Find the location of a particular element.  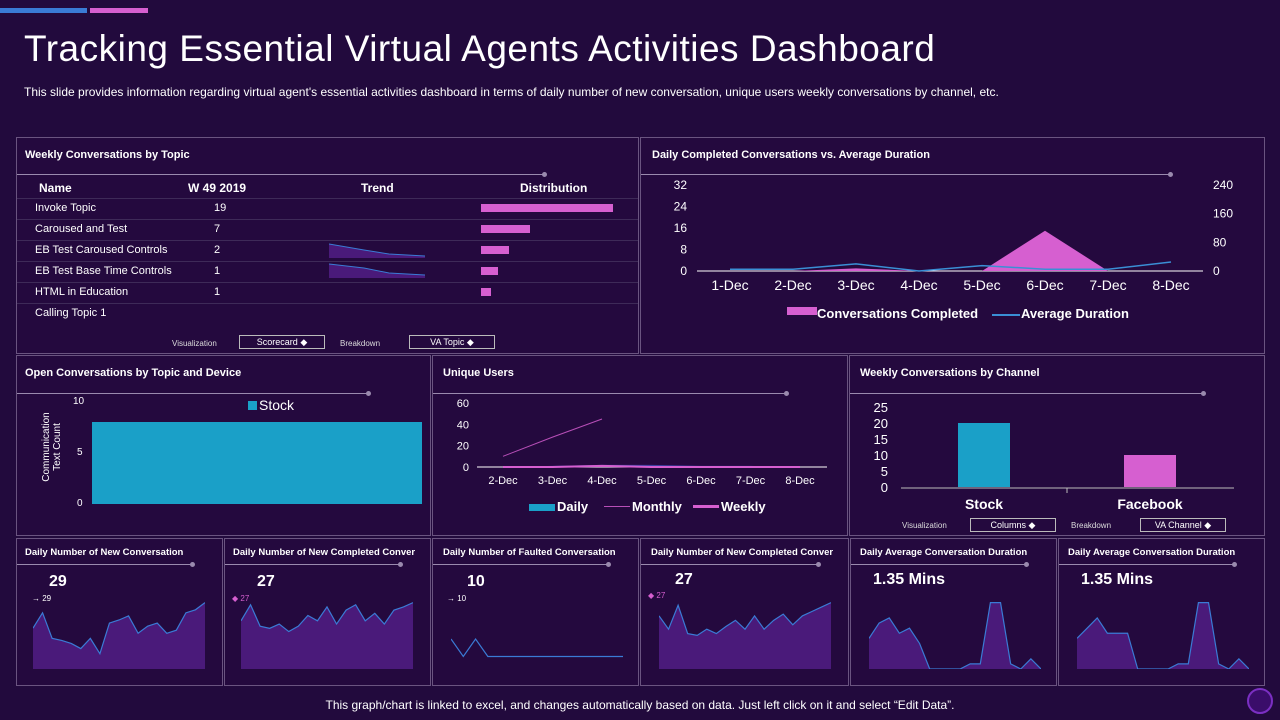

users-x-label: 8-Dec is located at coordinates (800, 481).